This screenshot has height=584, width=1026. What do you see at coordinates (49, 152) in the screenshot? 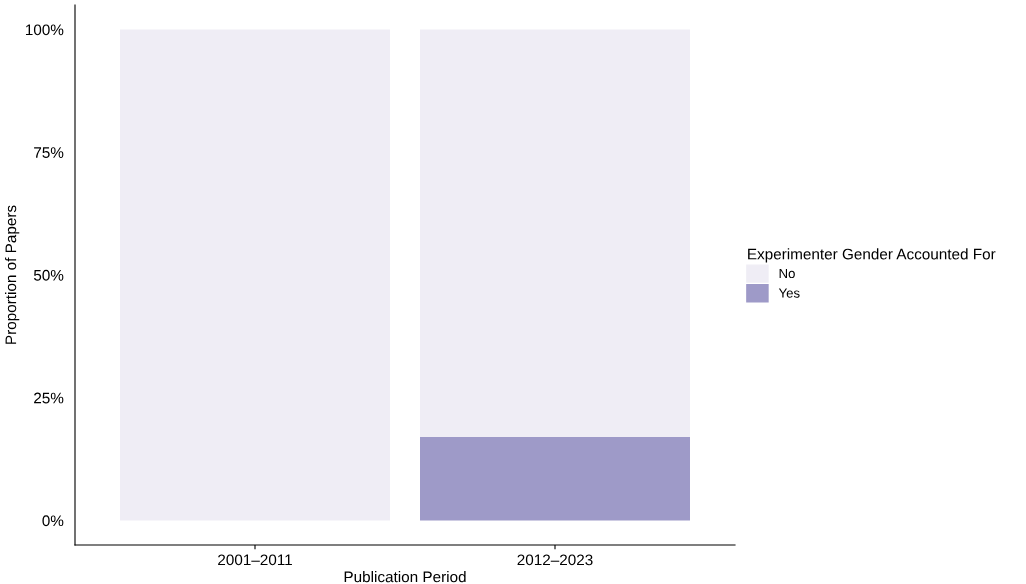
I see `y-tick-label: 75%` at bounding box center [49, 152].